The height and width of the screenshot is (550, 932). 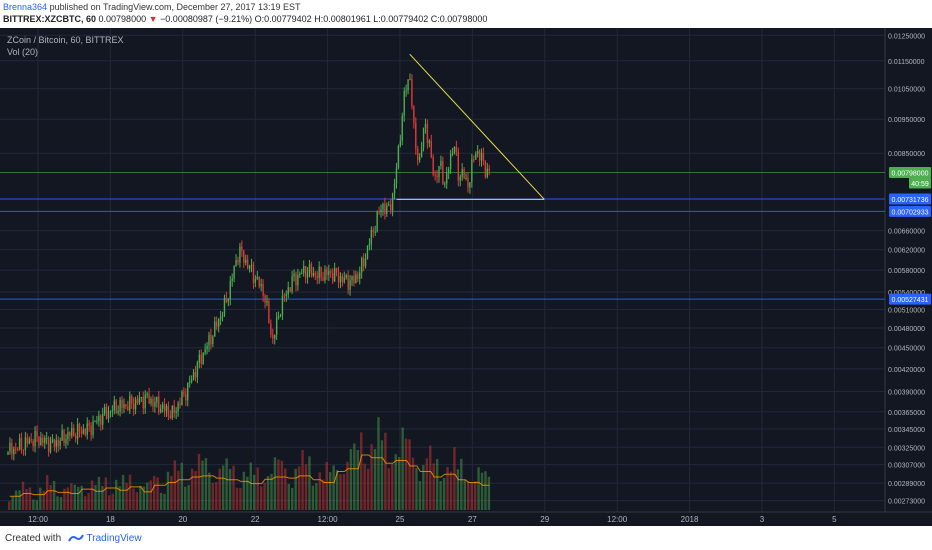 What do you see at coordinates (906, 232) in the screenshot?
I see `y-tick-label: 0.00660000` at bounding box center [906, 232].